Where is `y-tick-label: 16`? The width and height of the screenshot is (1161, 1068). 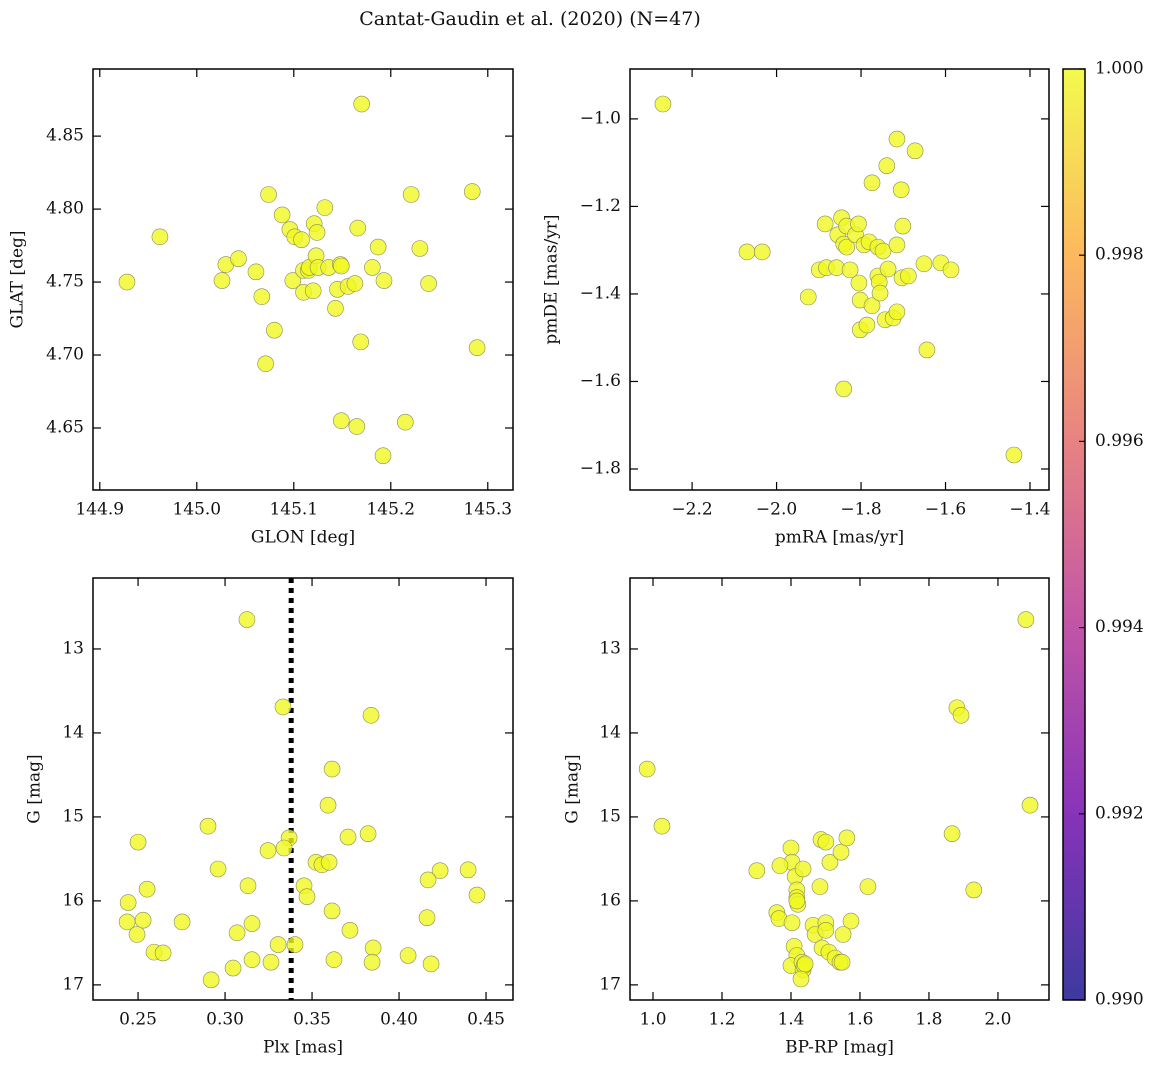 y-tick-label: 16 is located at coordinates (73, 900).